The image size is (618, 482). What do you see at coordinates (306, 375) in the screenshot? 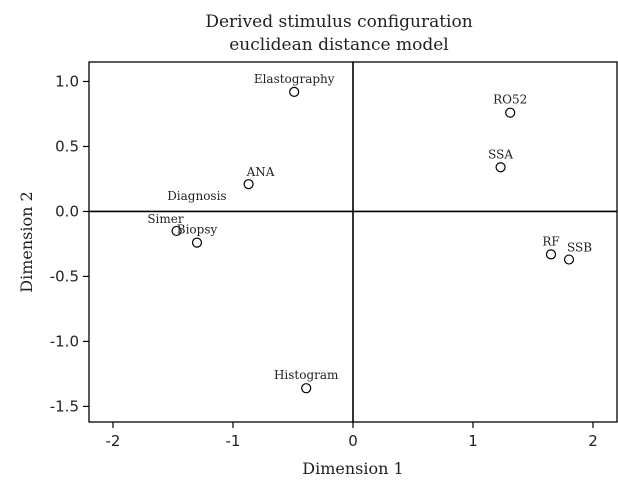
I see `point-label: Histogram` at bounding box center [306, 375].